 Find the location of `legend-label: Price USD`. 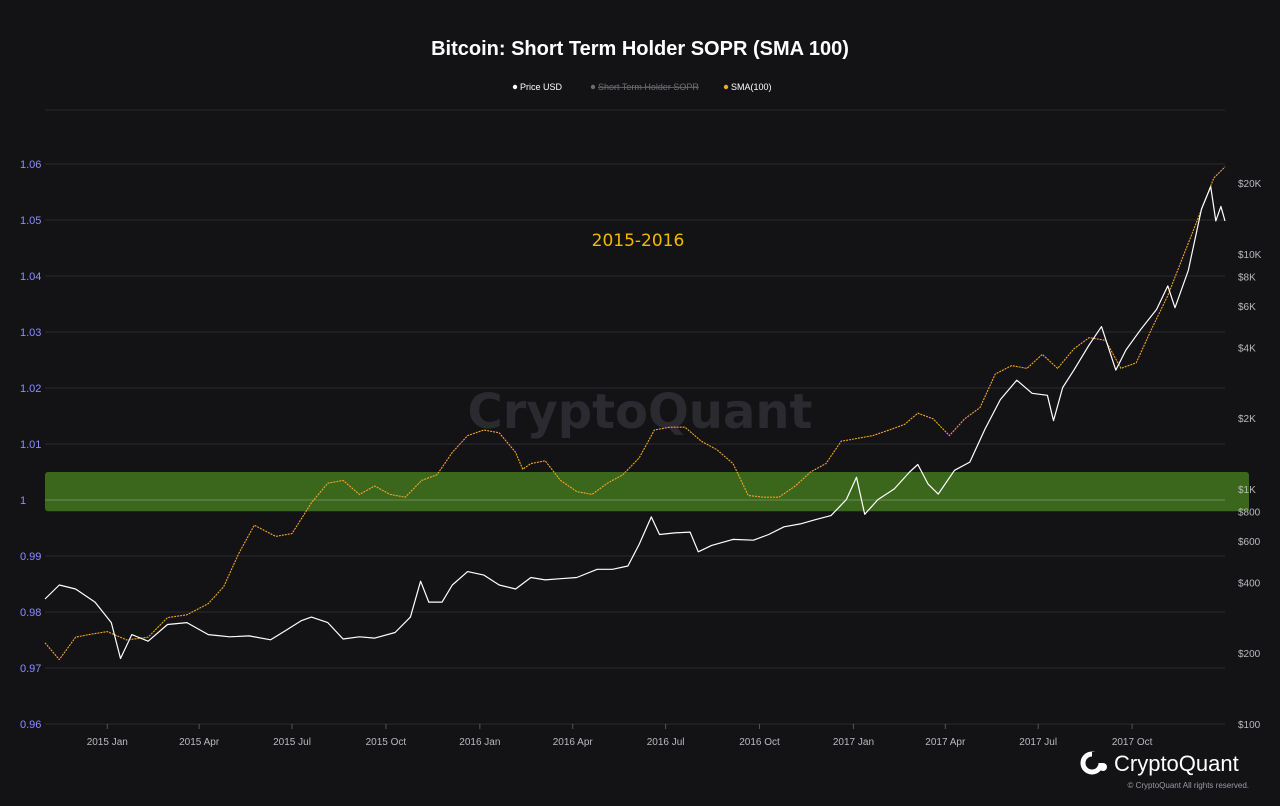

legend-label: Price USD is located at coordinates (541, 87).